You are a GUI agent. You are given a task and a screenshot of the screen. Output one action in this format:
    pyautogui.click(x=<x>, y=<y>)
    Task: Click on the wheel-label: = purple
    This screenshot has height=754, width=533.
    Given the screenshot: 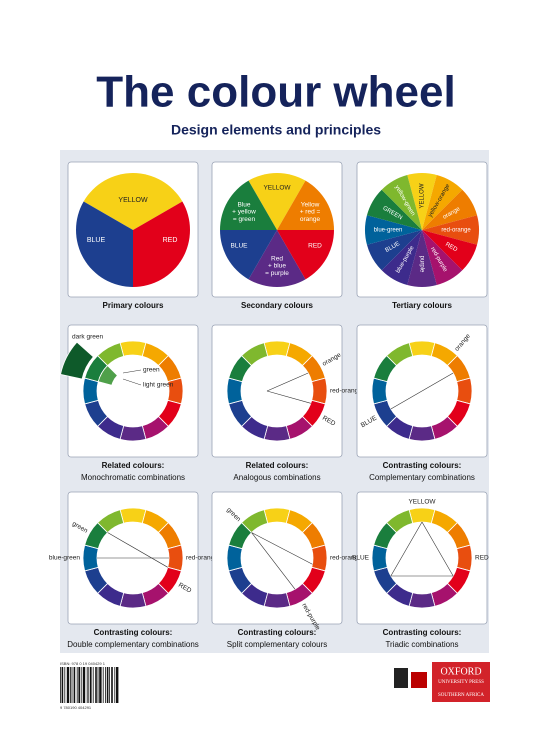 What is the action you would take?
    pyautogui.click(x=277, y=273)
    